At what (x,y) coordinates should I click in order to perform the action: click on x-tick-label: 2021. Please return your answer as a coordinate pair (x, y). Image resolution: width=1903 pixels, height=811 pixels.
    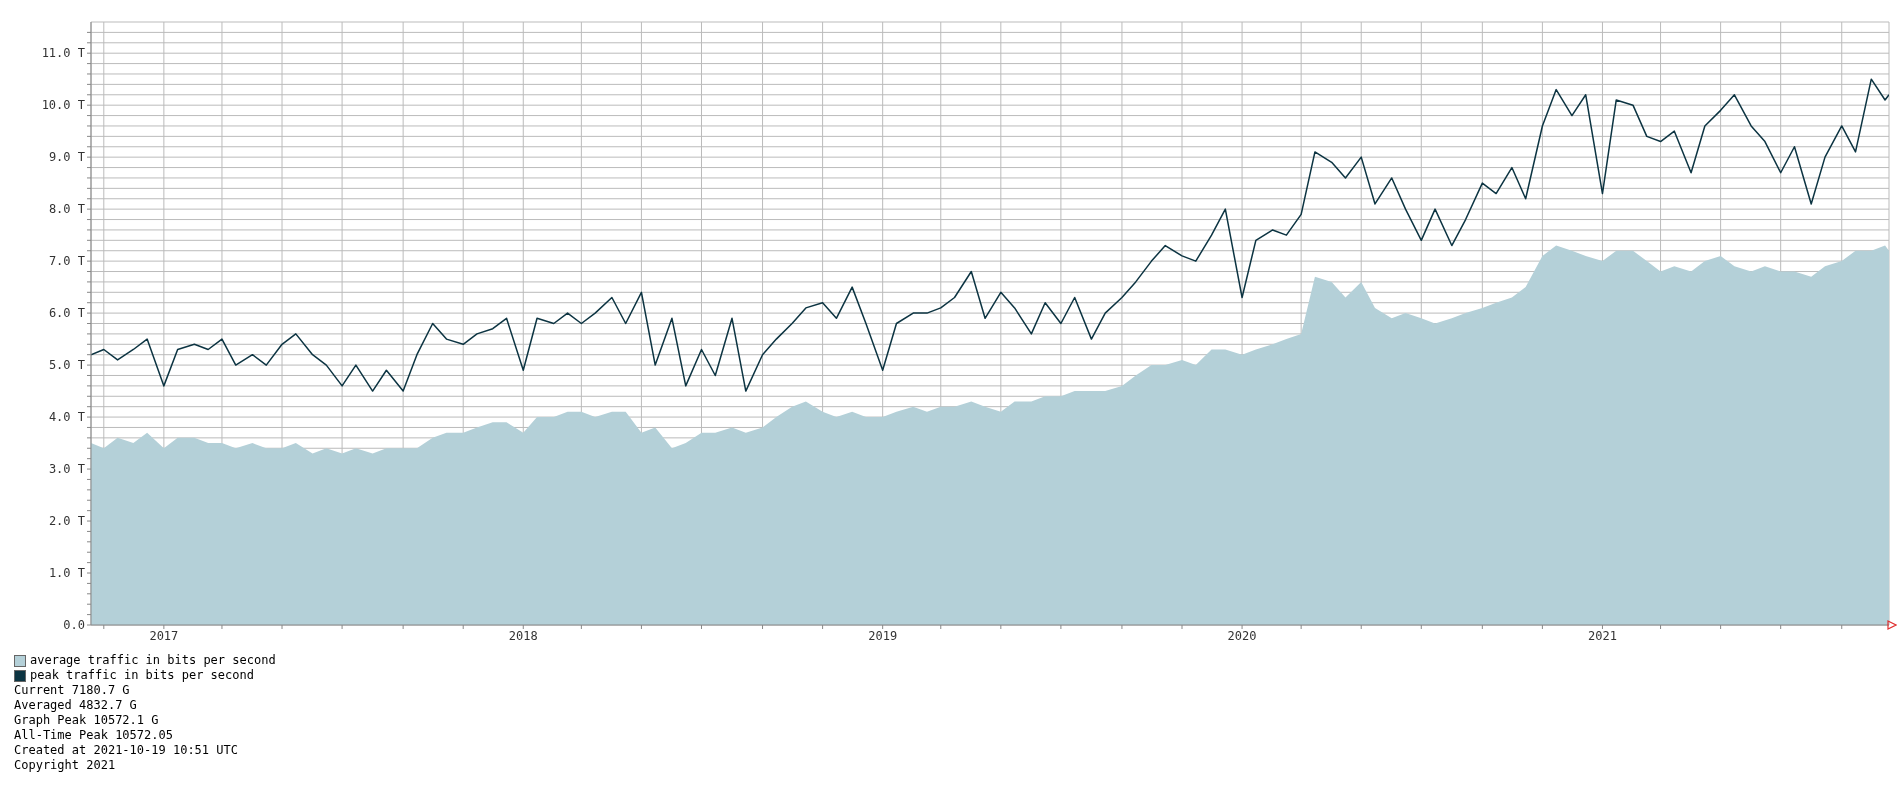
    Looking at the image, I should click on (1602, 635).